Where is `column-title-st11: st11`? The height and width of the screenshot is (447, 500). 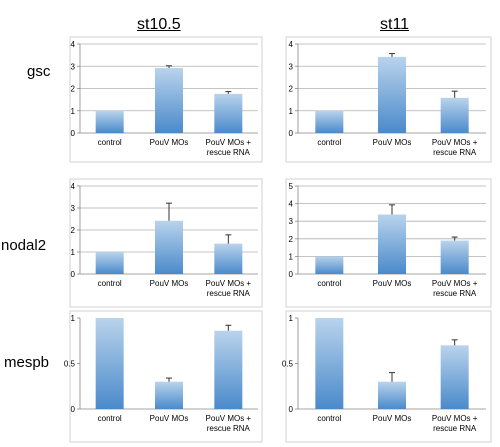 column-title-st11: st11 is located at coordinates (395, 24).